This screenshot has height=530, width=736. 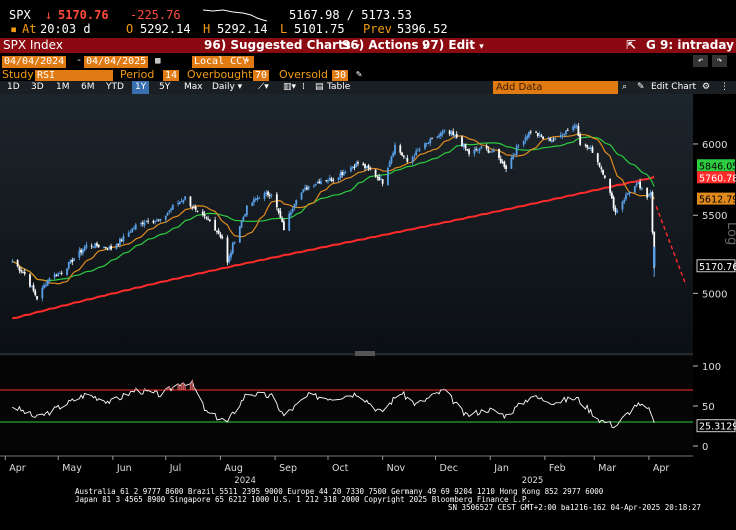 What do you see at coordinates (706, 87) in the screenshot?
I see `gear-icon: ⚙` at bounding box center [706, 87].